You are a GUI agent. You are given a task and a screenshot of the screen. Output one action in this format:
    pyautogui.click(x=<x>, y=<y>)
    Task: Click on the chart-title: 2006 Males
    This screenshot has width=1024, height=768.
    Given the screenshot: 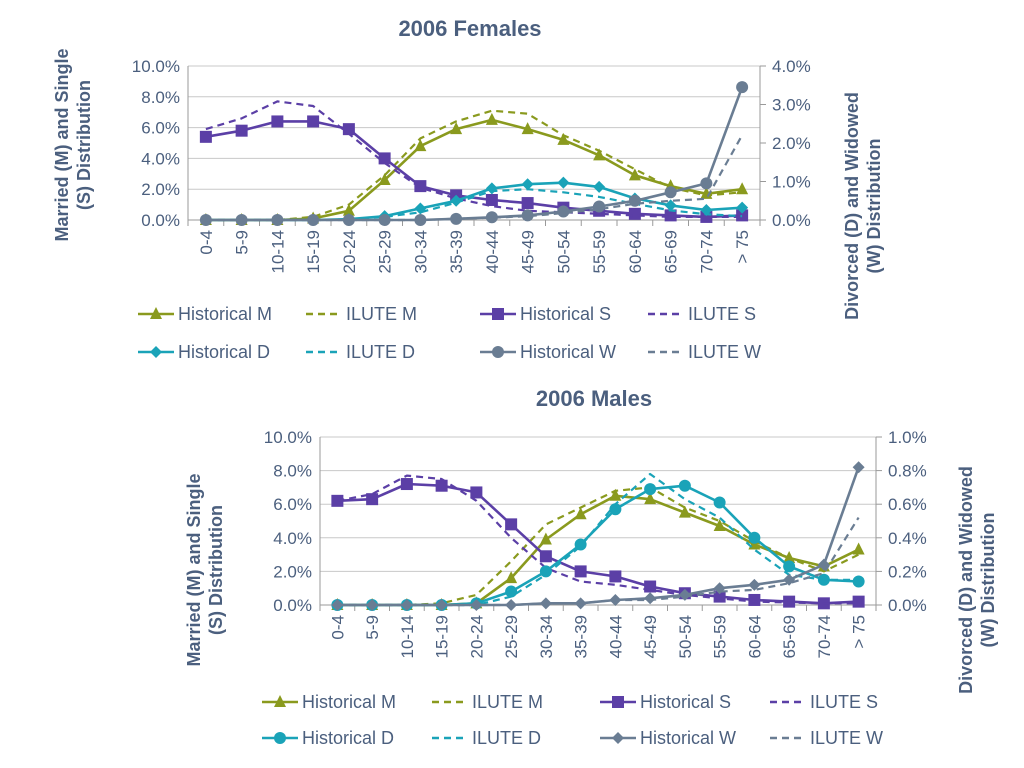 What is the action you would take?
    pyautogui.click(x=594, y=398)
    